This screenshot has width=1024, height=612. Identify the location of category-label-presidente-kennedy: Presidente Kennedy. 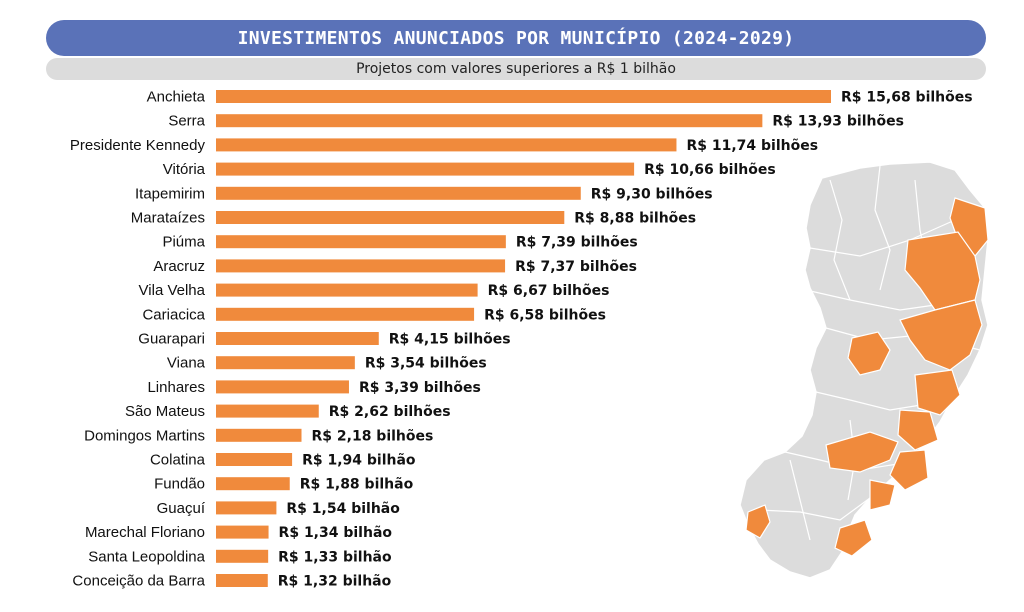
(138, 145).